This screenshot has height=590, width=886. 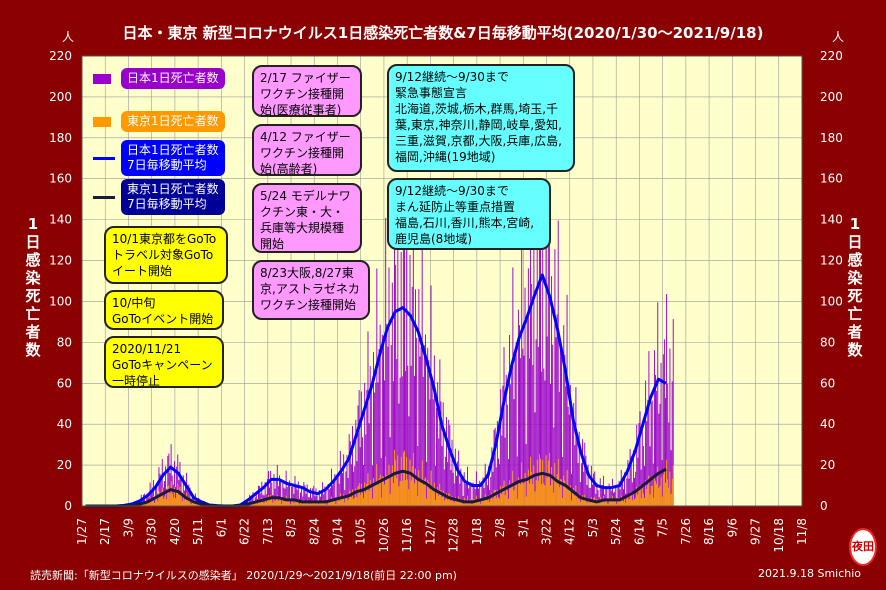 What do you see at coordinates (104, 197) in the screenshot?
I see `legend-swatch-tokyo-avg` at bounding box center [104, 197].